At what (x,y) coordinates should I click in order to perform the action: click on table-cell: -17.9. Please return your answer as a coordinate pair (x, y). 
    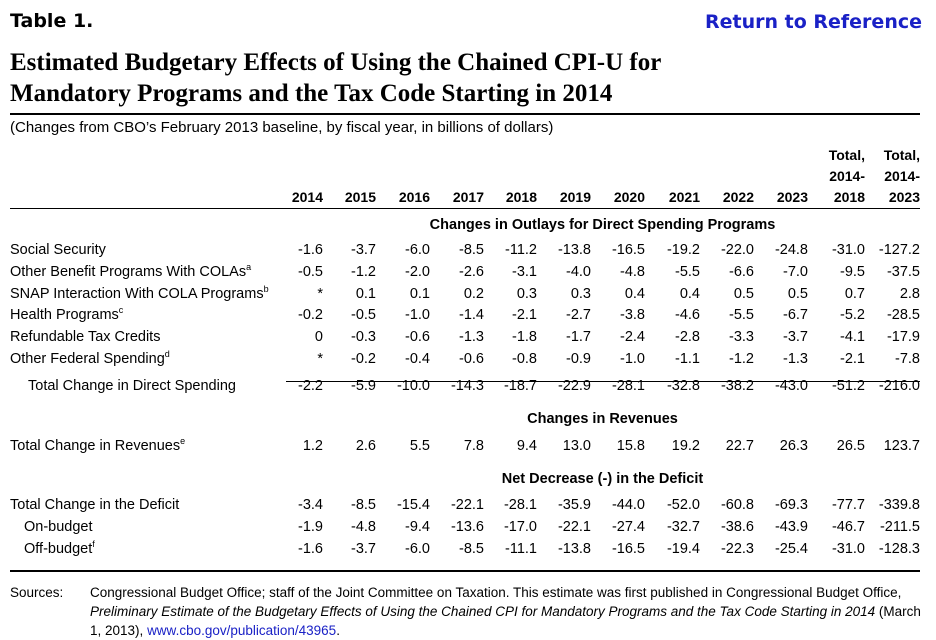
    Looking at the image, I should click on (903, 337).